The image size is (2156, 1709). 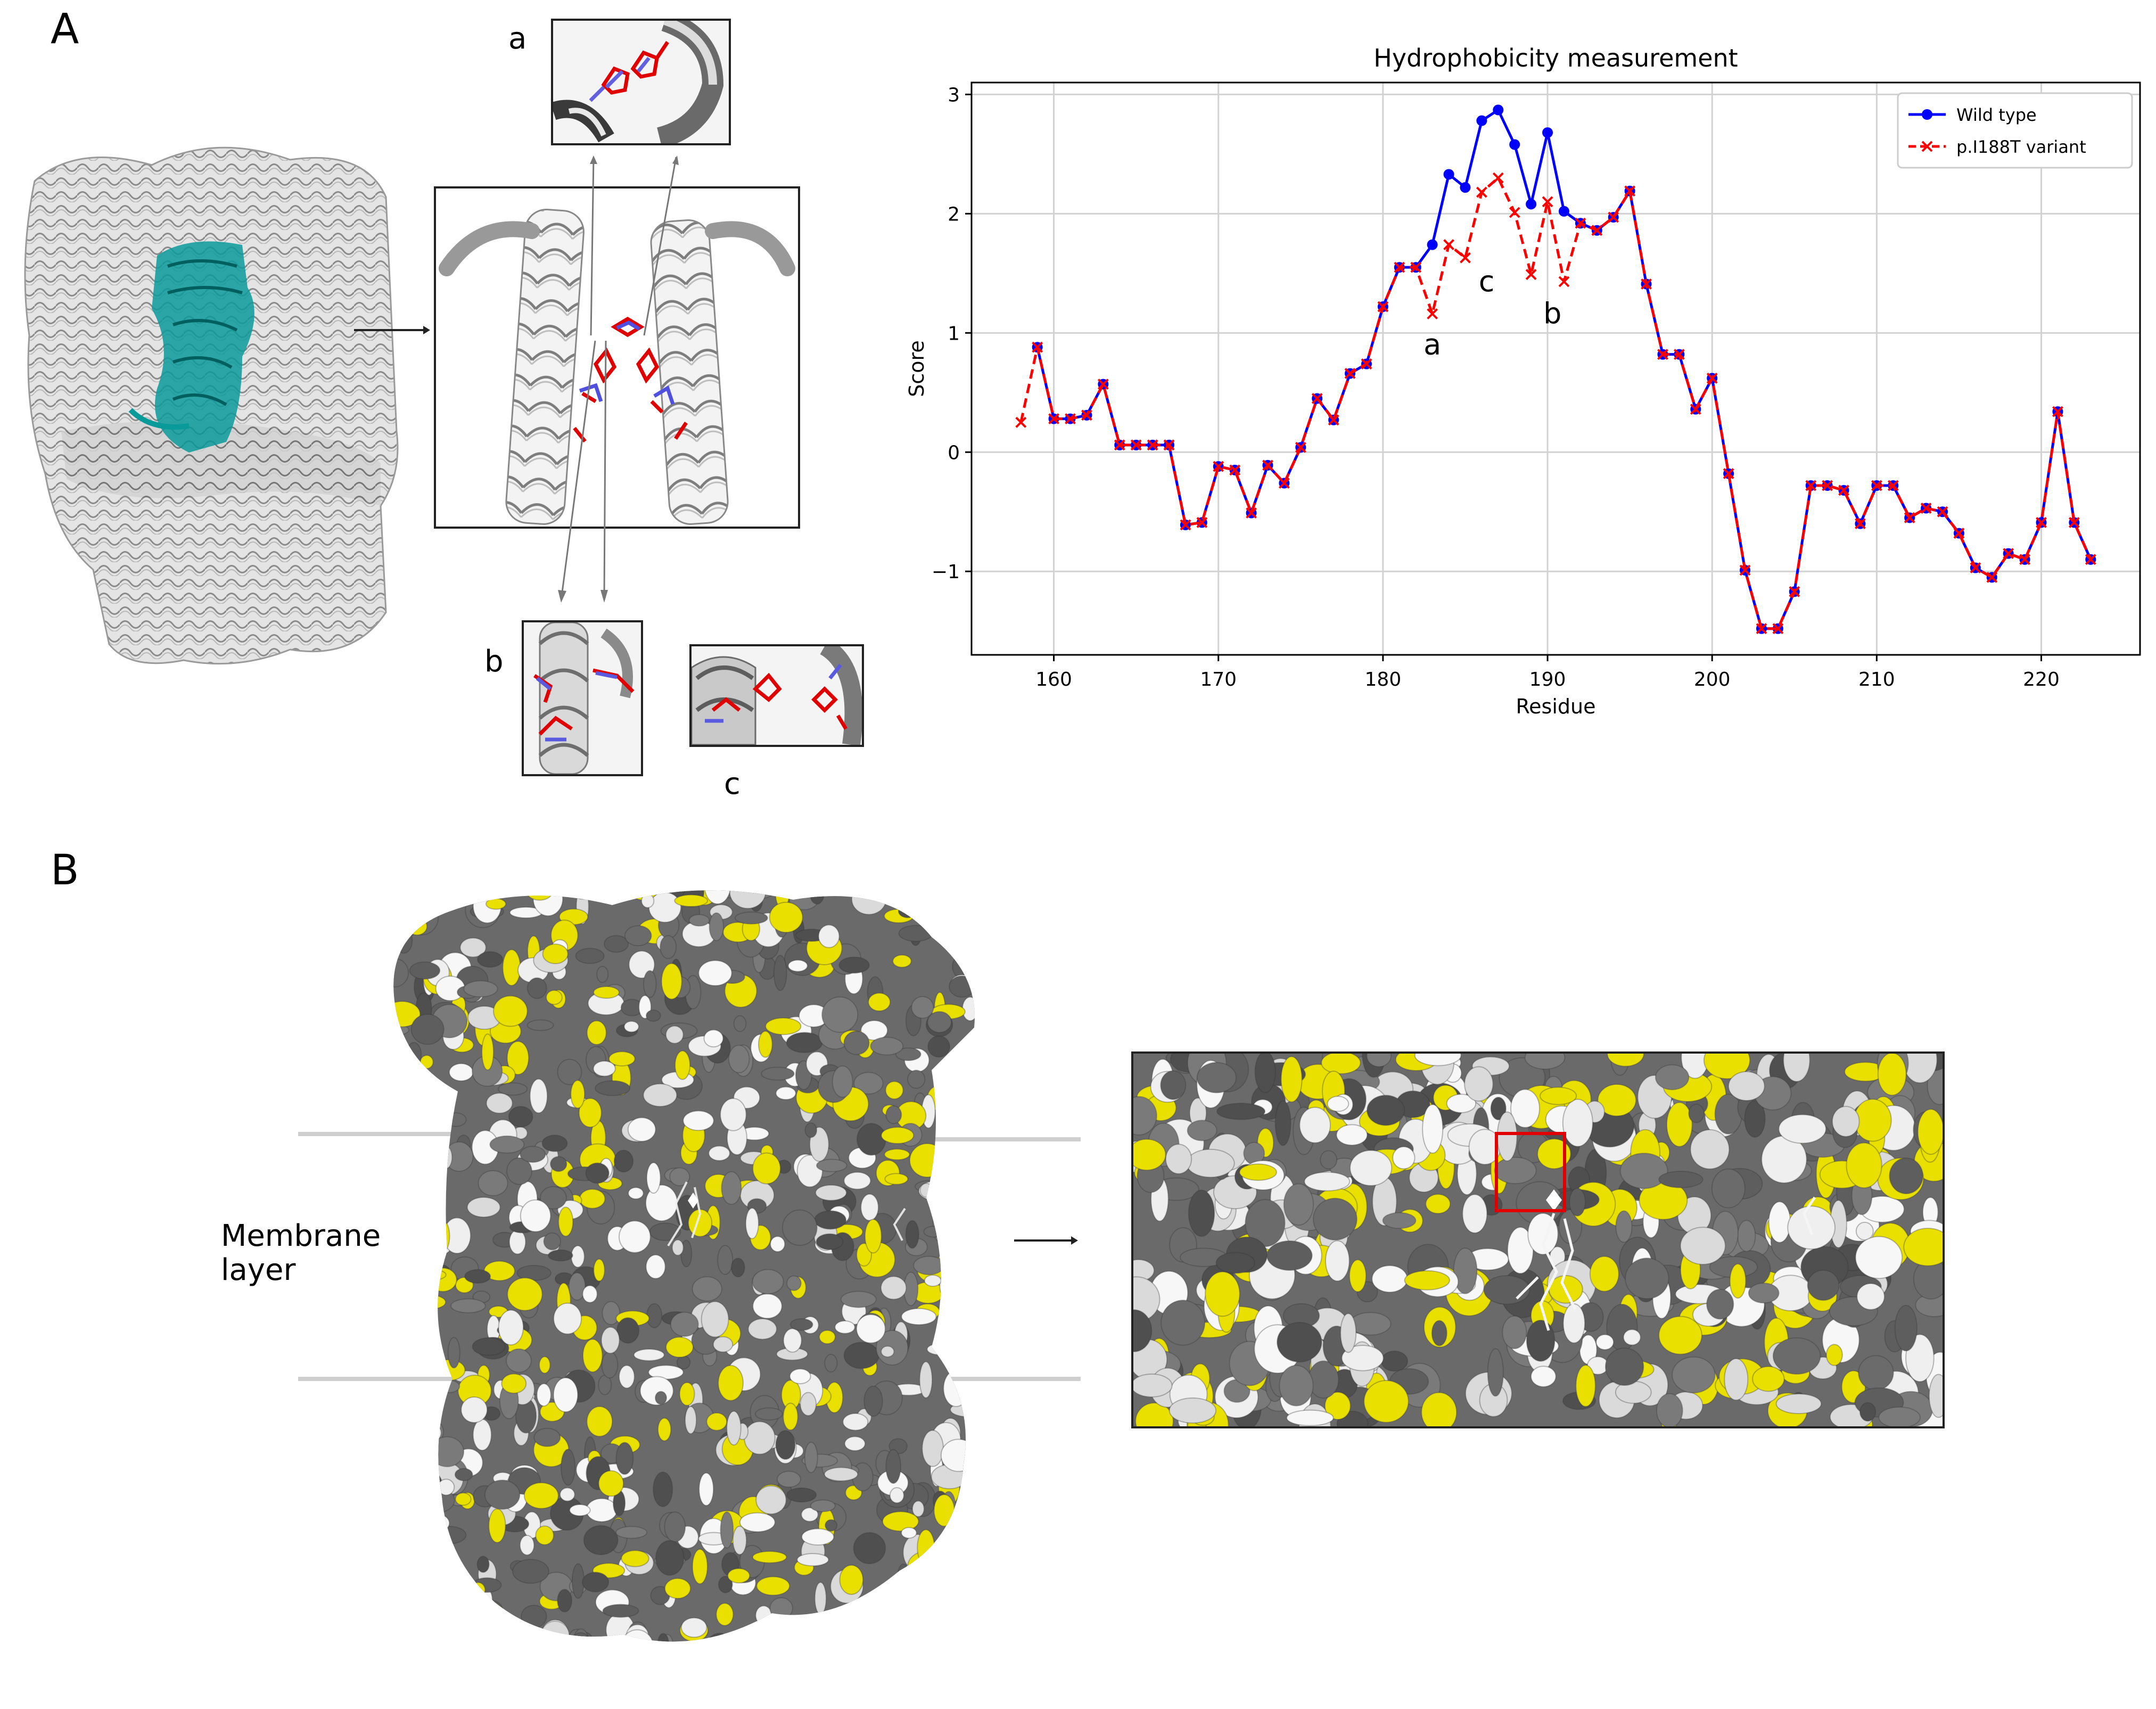 What do you see at coordinates (65, 29) in the screenshot?
I see `panel-label-a: A` at bounding box center [65, 29].